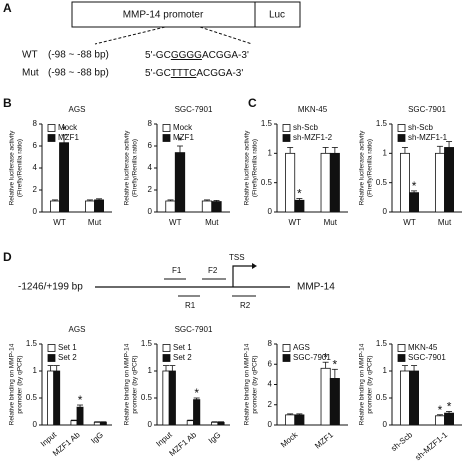  Describe the element at coordinates (401, 441) in the screenshot. I see `x-tick-label: sh-Scb` at that location.